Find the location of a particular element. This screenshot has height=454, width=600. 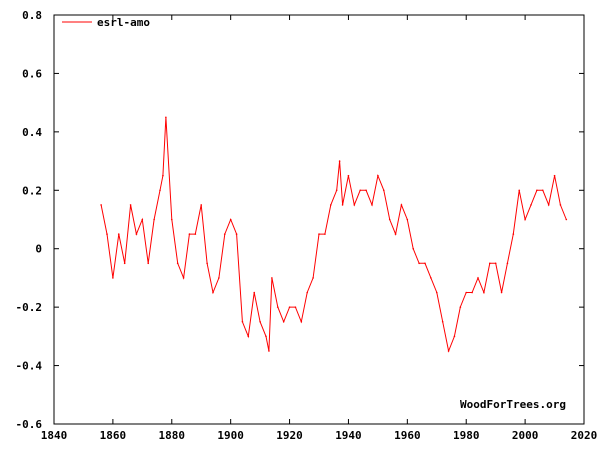

watermark-text: WoodForTrees.org is located at coordinates (513, 404).